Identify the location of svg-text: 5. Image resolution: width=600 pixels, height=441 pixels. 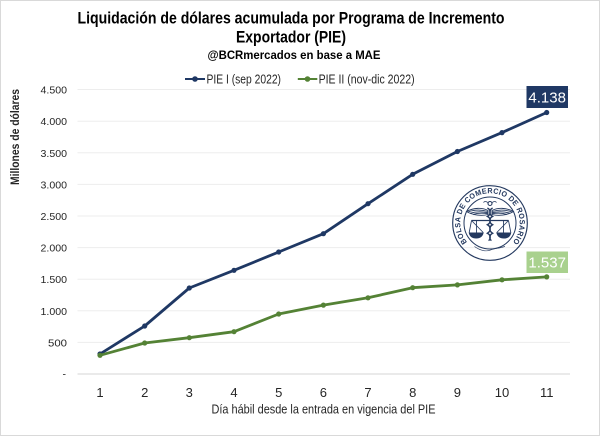
(278, 392).